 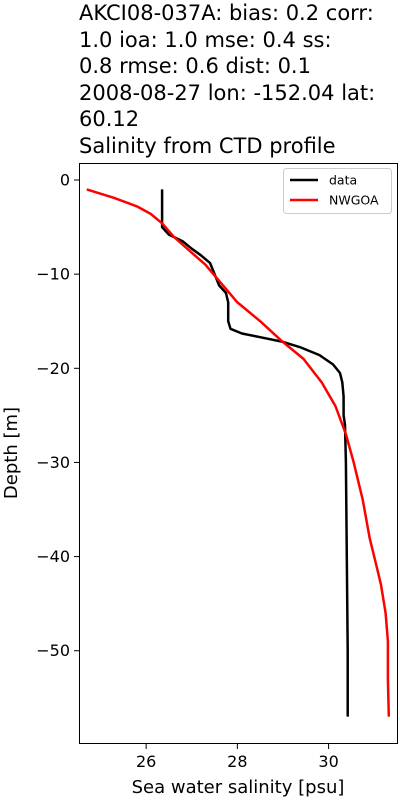 I want to click on chart-title-line: Salinity from CTD profile, so click(x=207, y=145).